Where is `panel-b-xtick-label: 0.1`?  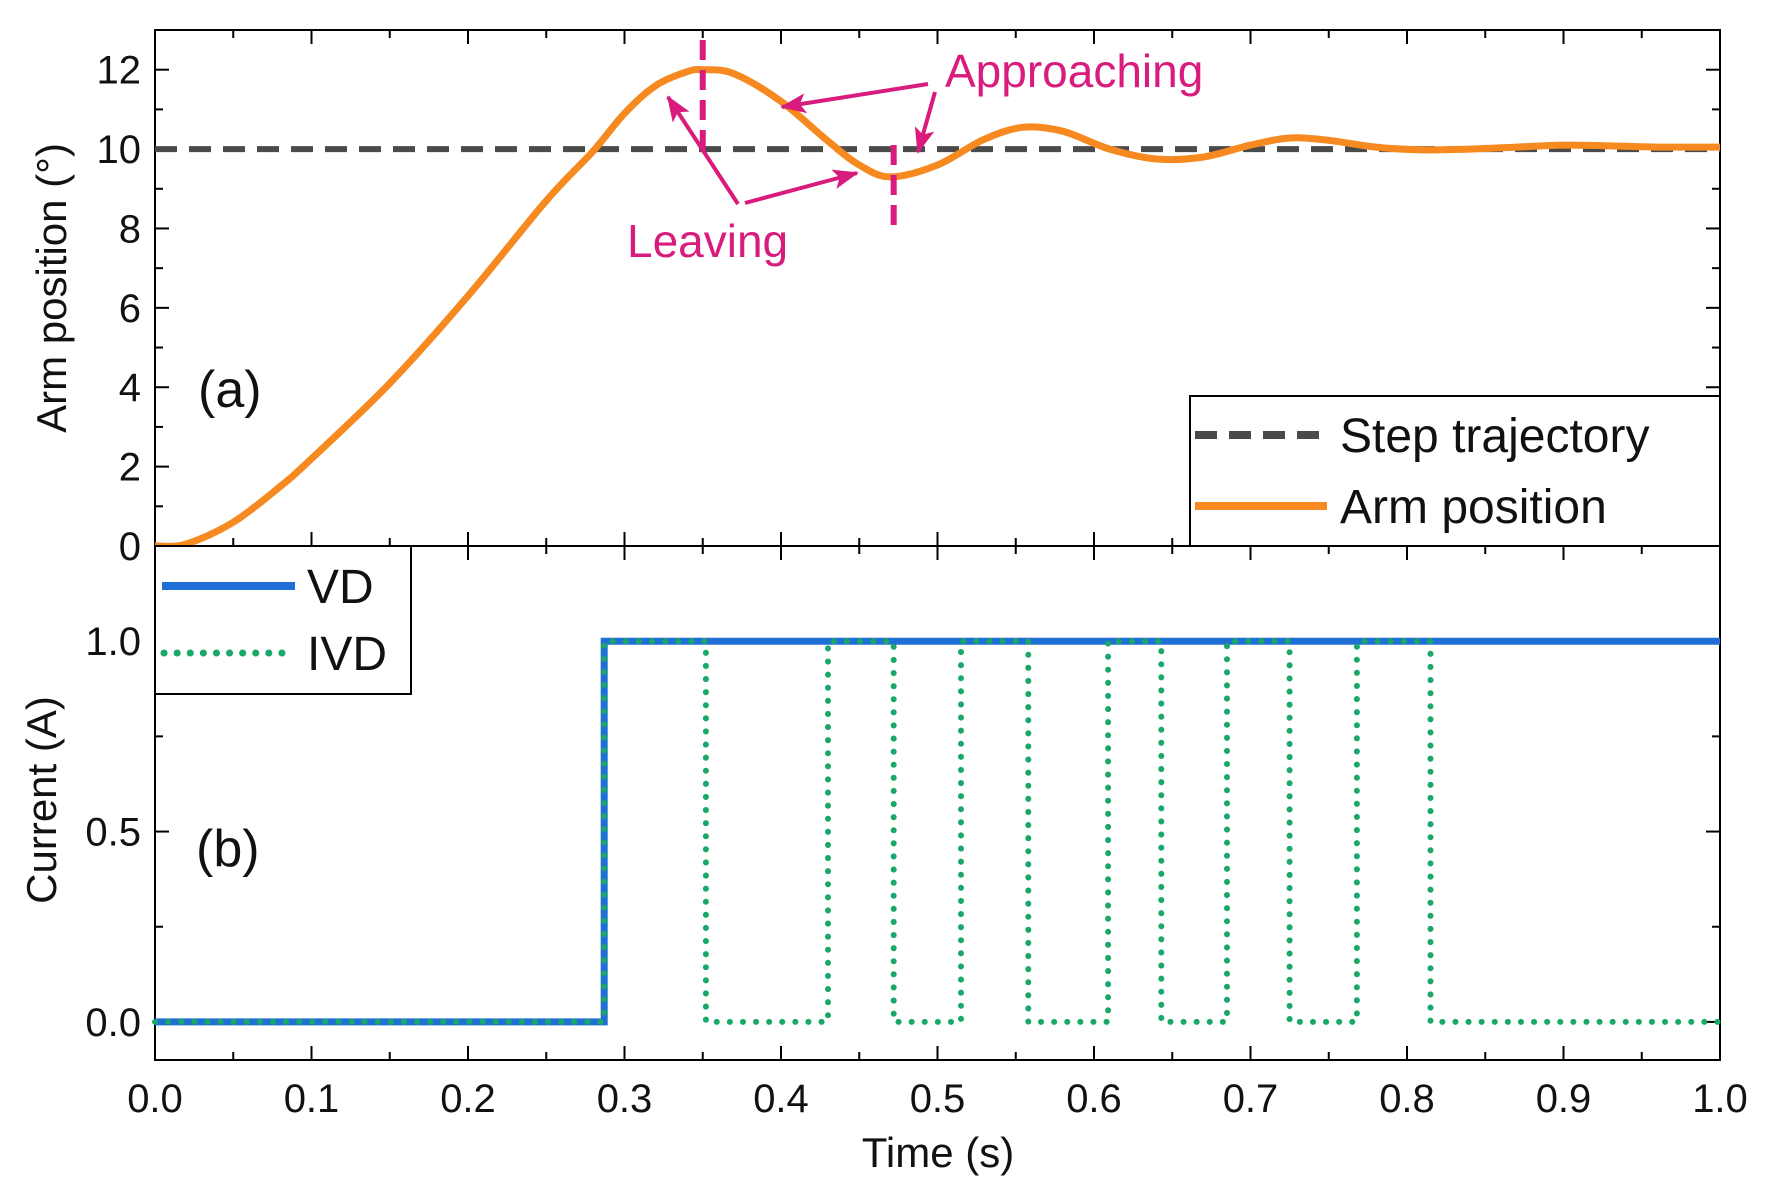
panel-b-xtick-label: 0.1 is located at coordinates (312, 1099).